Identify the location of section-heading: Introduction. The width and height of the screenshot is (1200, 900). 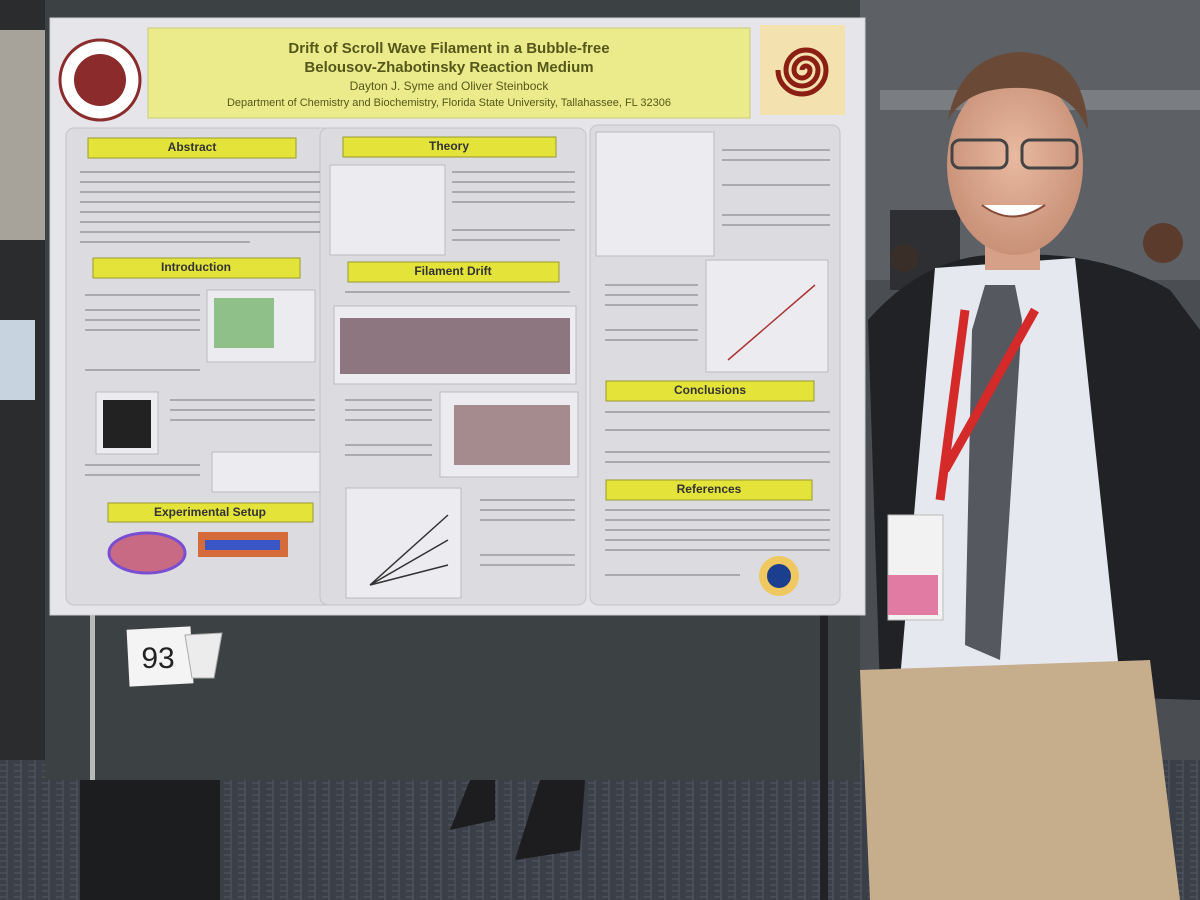
(196, 267).